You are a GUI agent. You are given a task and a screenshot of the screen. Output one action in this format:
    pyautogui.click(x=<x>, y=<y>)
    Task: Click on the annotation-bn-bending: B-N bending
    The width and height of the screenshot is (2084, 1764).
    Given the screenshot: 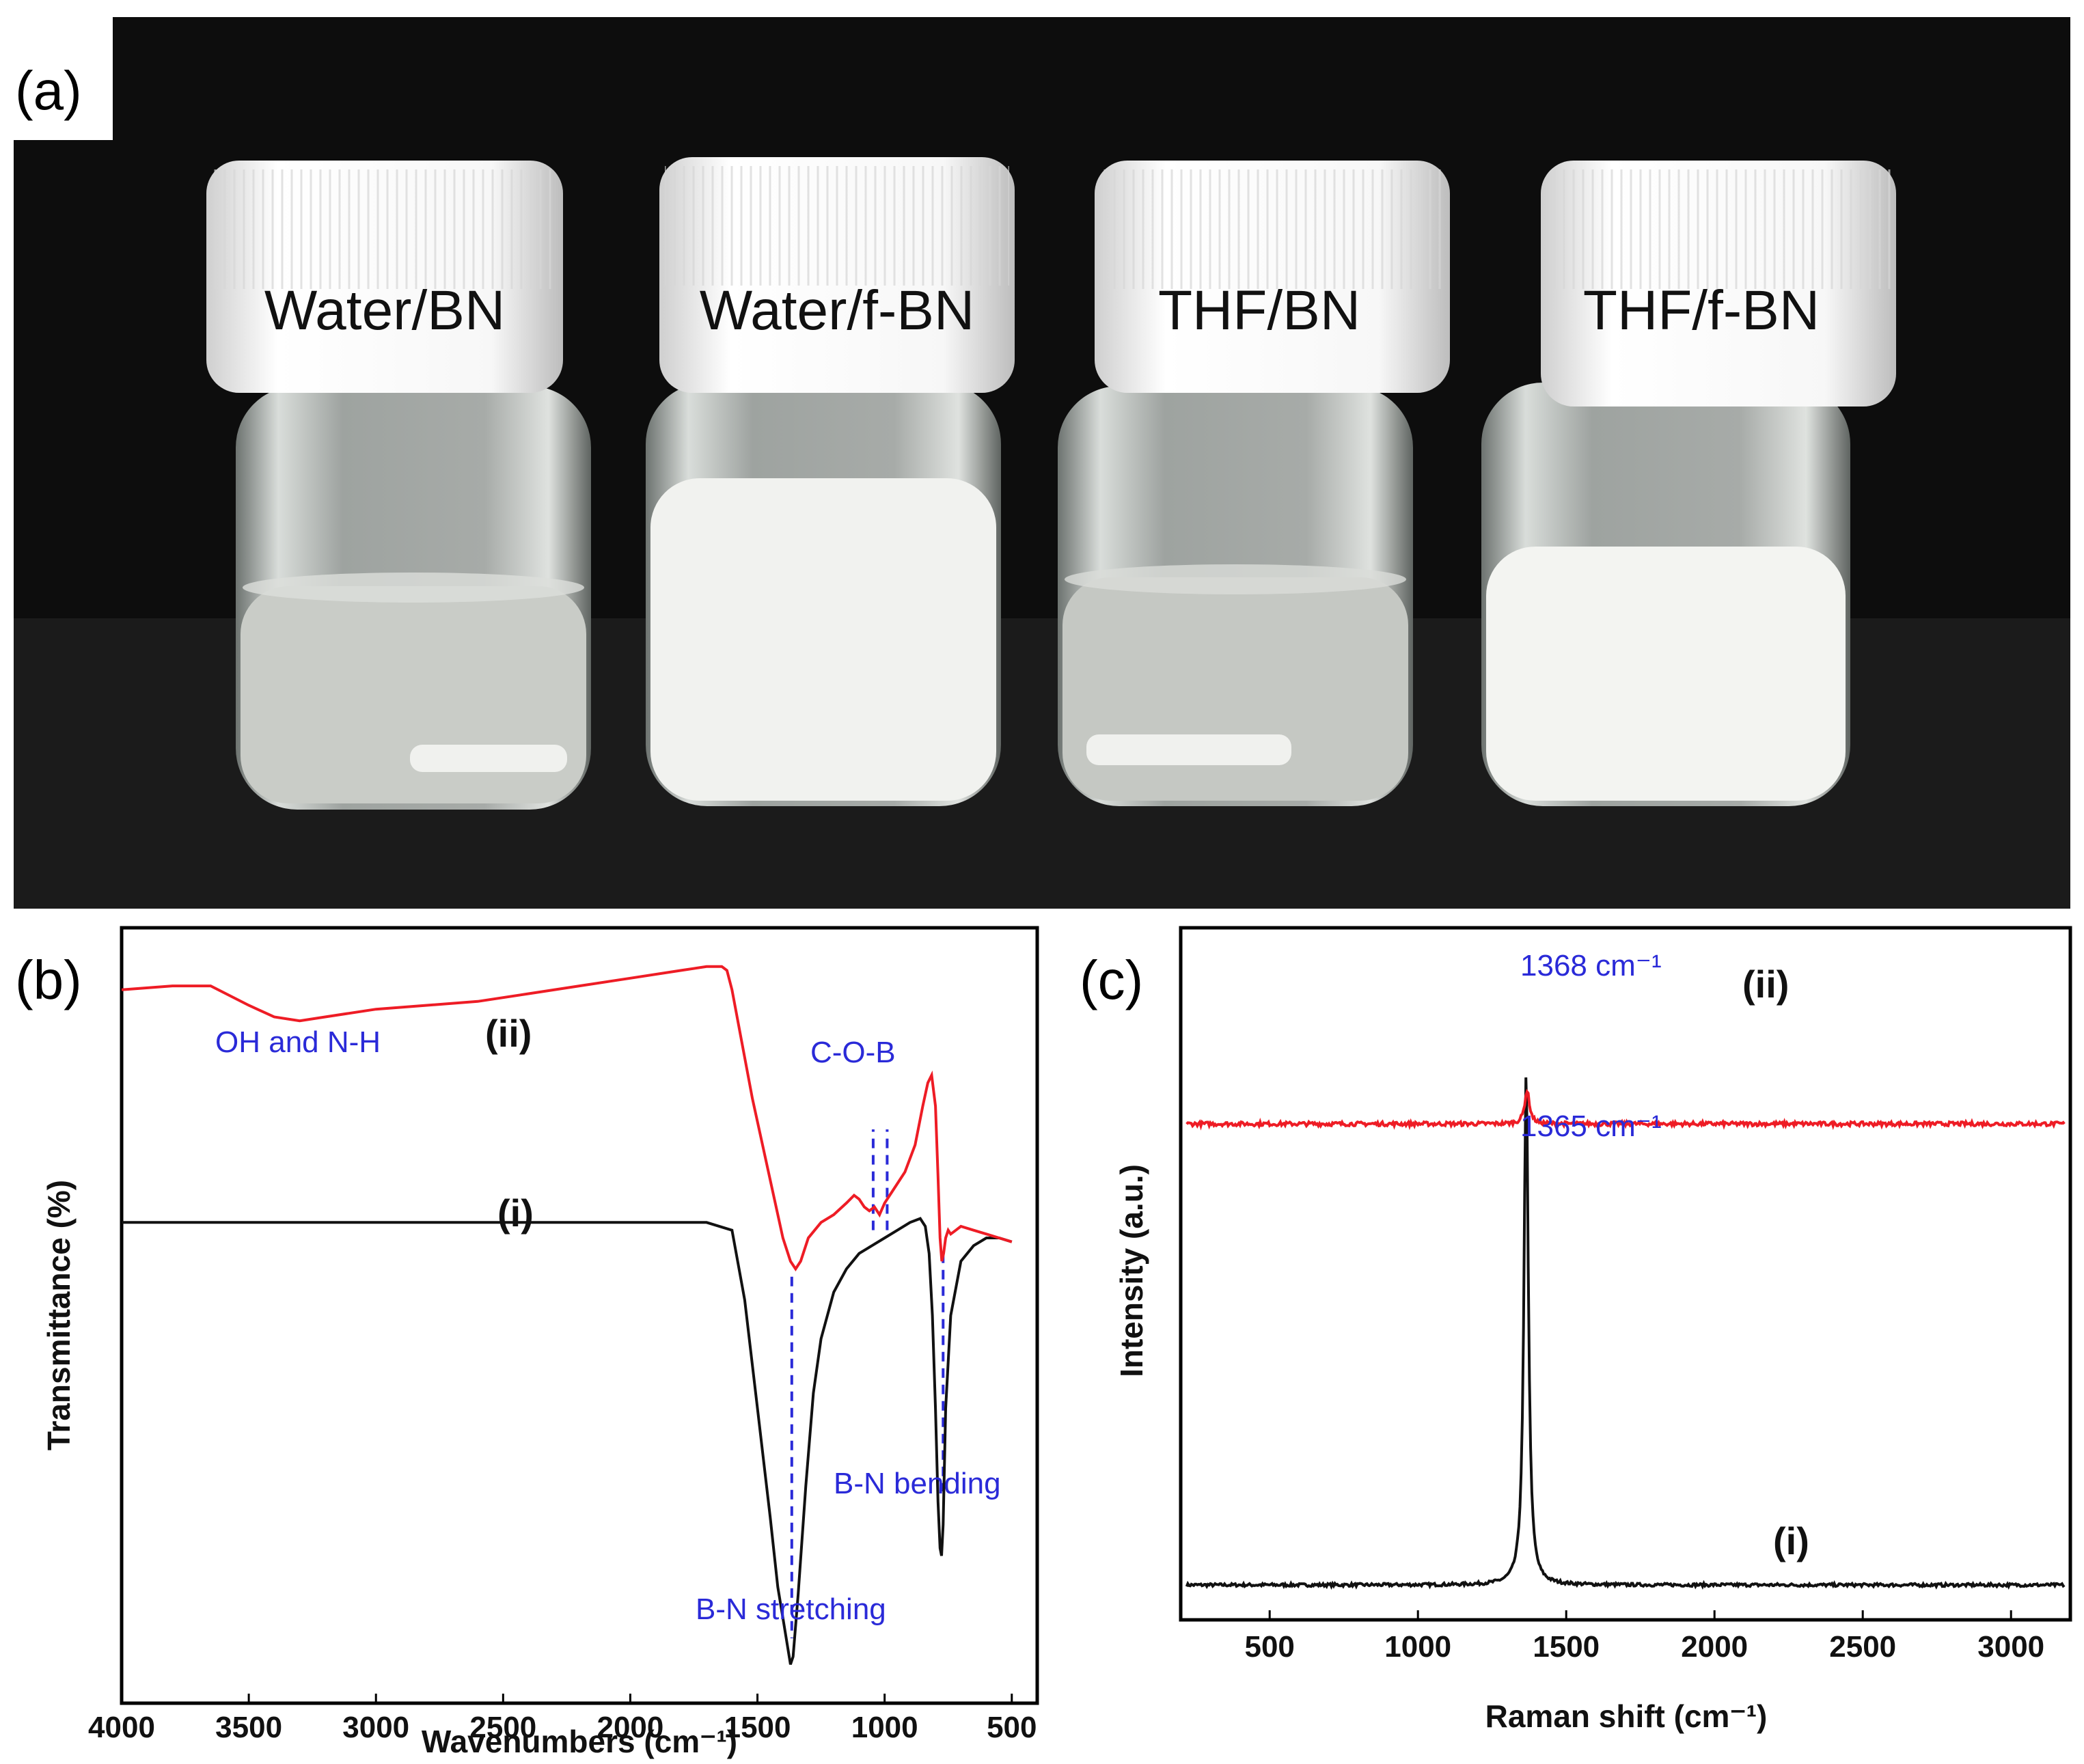 What is the action you would take?
    pyautogui.click(x=918, y=1483)
    